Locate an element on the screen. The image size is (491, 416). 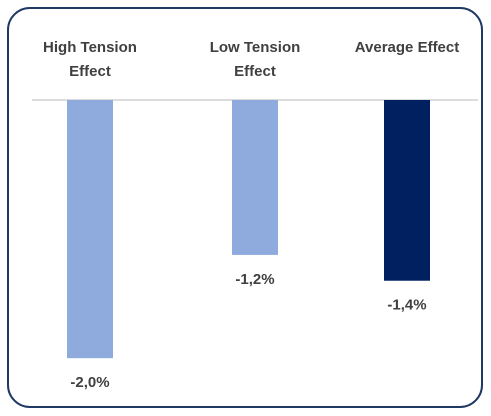
value-label: -1,4% is located at coordinates (406, 305).